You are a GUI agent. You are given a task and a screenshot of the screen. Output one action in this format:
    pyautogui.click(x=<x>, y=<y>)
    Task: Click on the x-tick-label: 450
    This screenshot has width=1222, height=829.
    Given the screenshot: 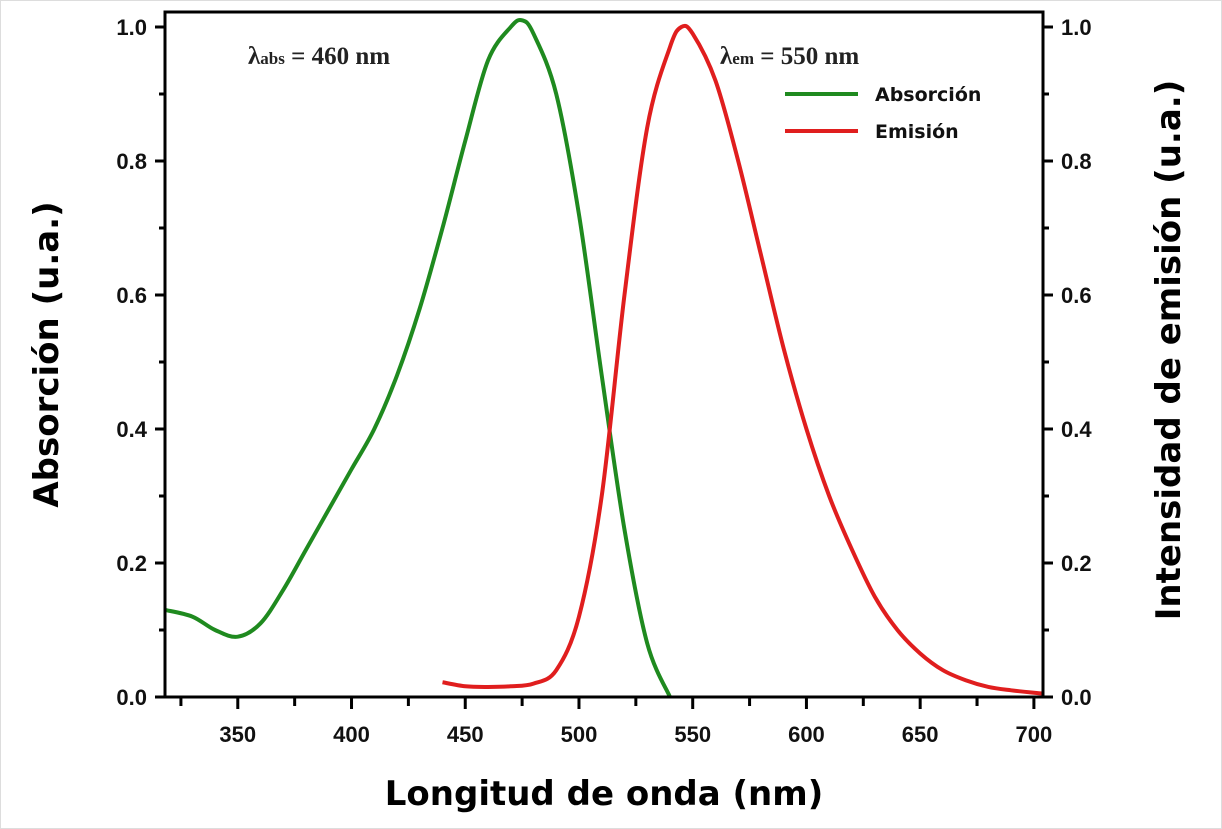 What is the action you would take?
    pyautogui.click(x=465, y=734)
    